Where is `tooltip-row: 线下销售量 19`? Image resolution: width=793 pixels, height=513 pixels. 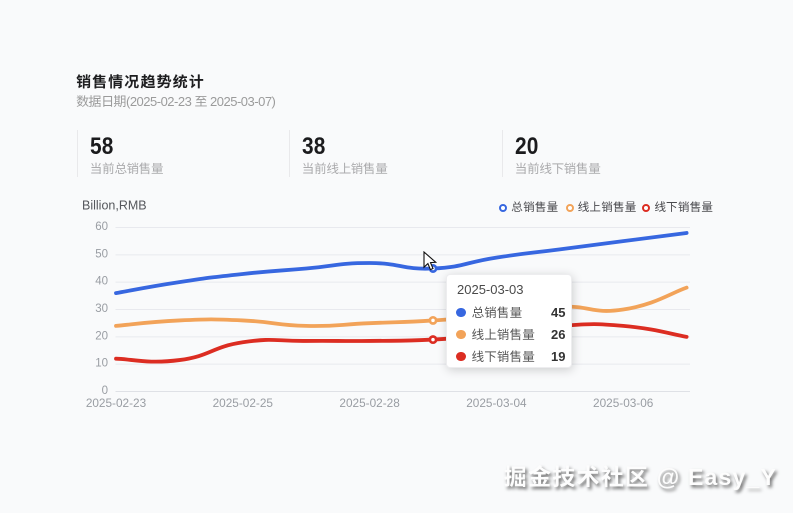
tooltip-row: 线下销售量 19 is located at coordinates (509, 356).